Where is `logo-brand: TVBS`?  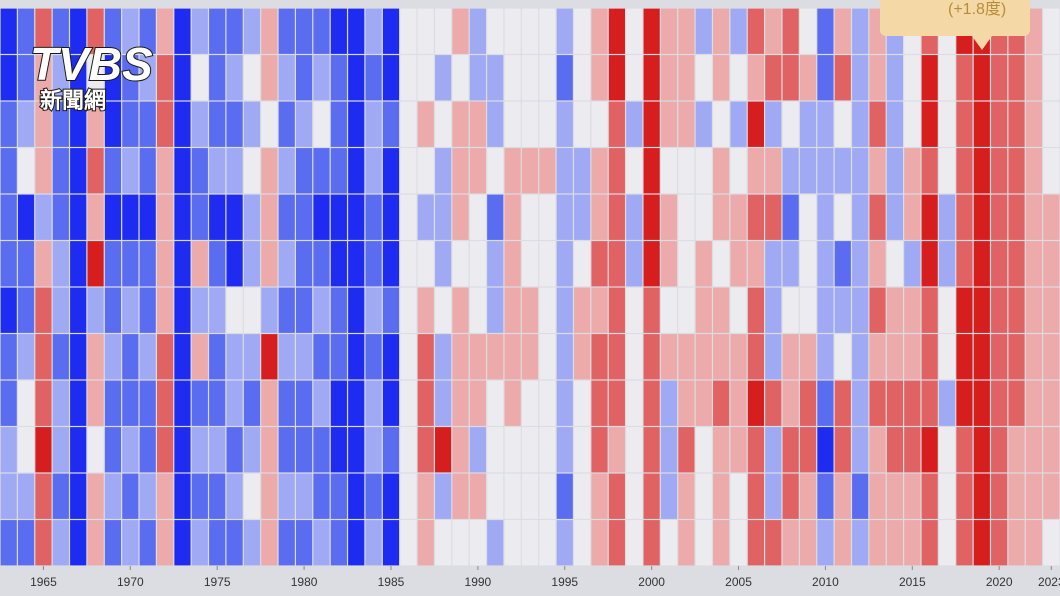 logo-brand: TVBS is located at coordinates (91, 64).